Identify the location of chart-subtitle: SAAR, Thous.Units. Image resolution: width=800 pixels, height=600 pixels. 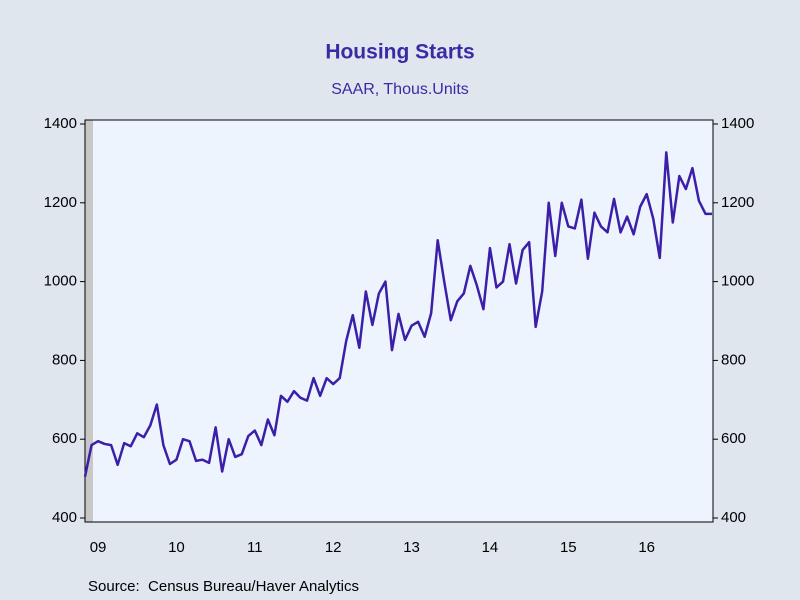
(400, 89).